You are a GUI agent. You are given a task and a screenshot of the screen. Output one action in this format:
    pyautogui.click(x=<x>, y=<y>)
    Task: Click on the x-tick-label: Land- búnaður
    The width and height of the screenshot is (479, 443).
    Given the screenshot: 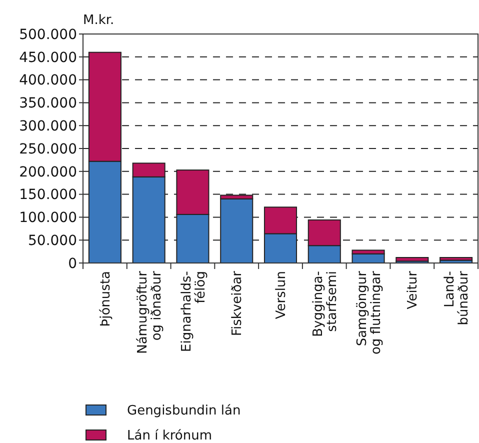 What is the action you would take?
    pyautogui.click(x=457, y=298)
    